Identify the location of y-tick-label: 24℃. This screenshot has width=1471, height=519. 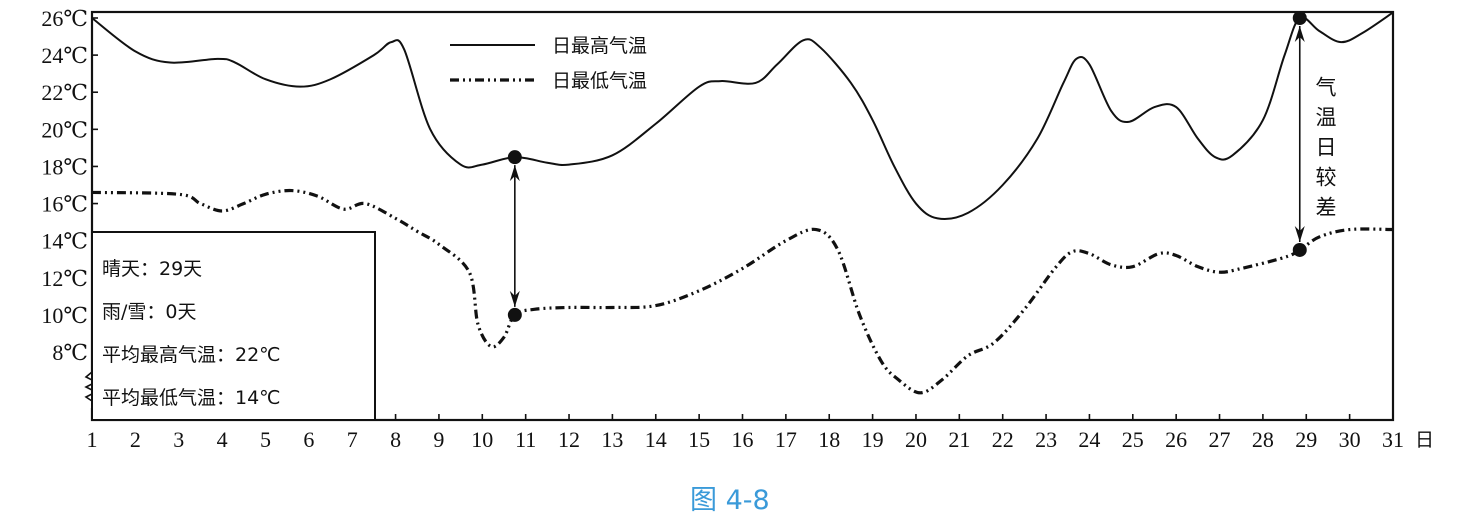
(64, 55).